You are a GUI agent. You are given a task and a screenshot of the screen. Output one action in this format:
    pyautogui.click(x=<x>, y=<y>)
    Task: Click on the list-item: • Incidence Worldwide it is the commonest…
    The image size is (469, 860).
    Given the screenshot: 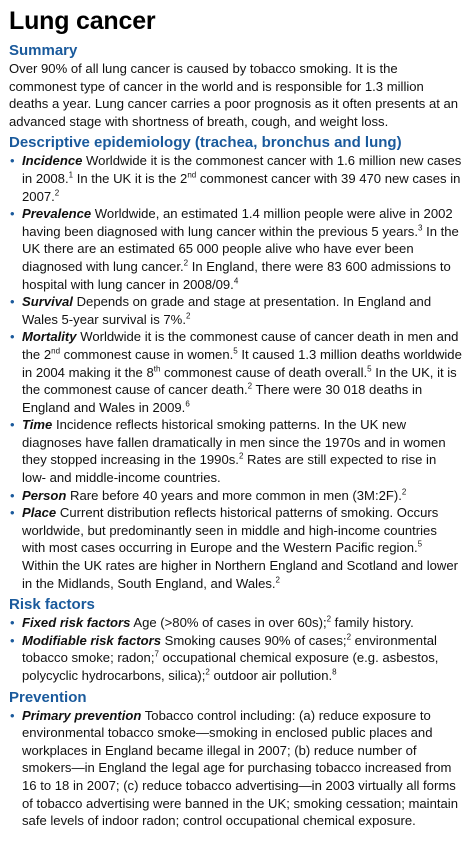 What is the action you would take?
    pyautogui.click(x=236, y=178)
    